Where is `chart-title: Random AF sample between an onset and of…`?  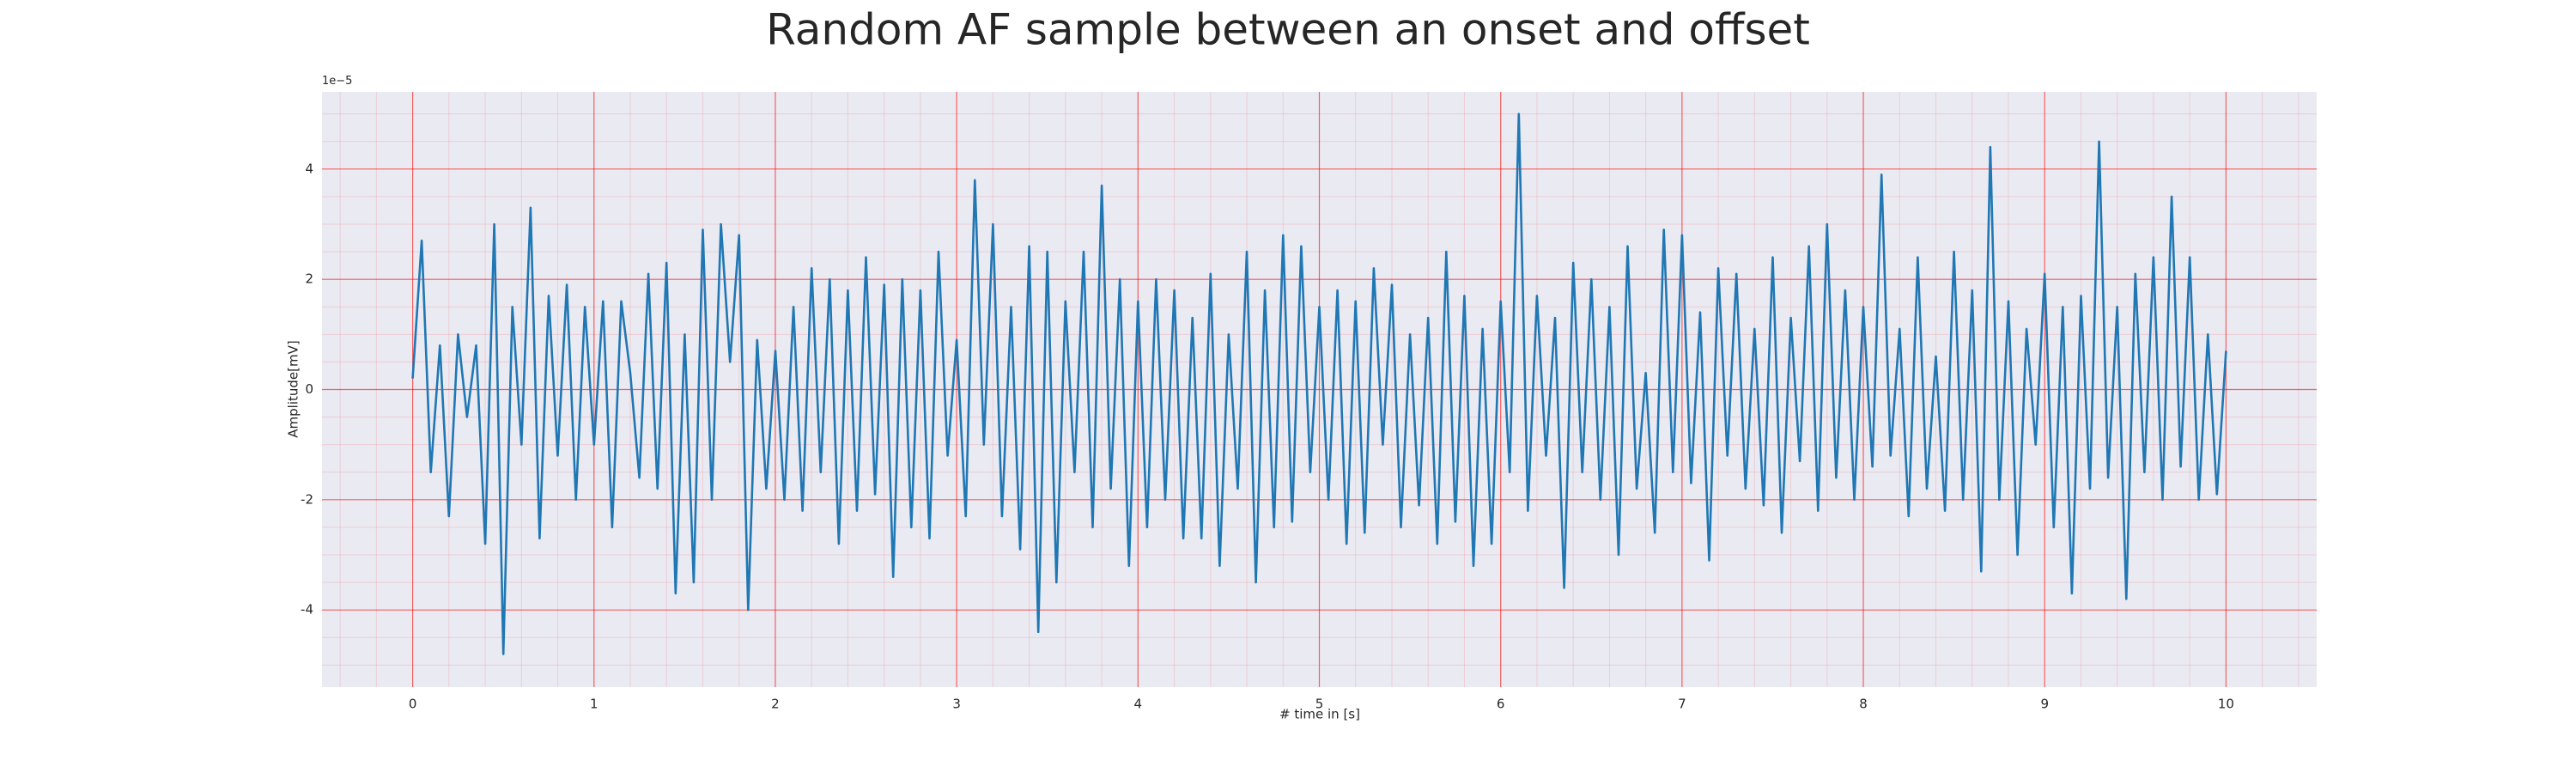
chart-title: Random AF sample between an onset and of… is located at coordinates (1288, 30).